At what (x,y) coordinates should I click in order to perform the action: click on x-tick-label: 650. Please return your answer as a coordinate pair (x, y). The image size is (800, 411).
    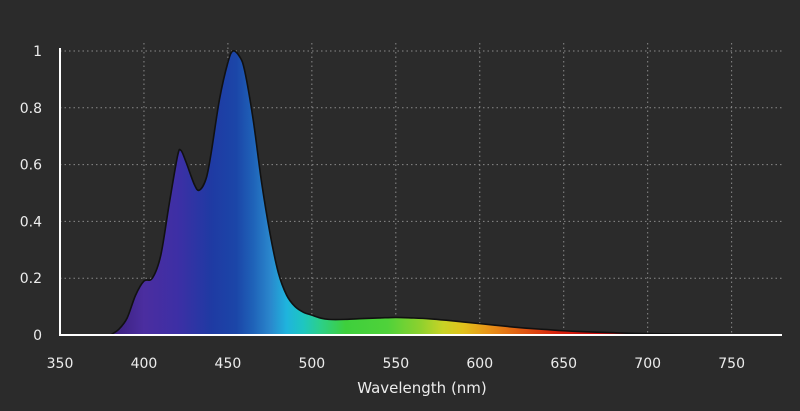
    Looking at the image, I should click on (563, 364).